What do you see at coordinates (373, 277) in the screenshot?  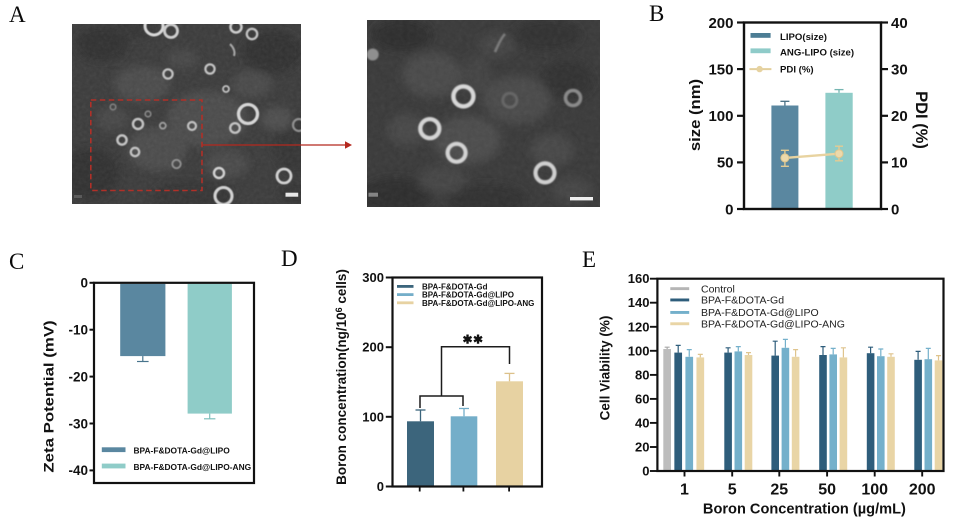 I see `svg-text: 300` at bounding box center [373, 277].